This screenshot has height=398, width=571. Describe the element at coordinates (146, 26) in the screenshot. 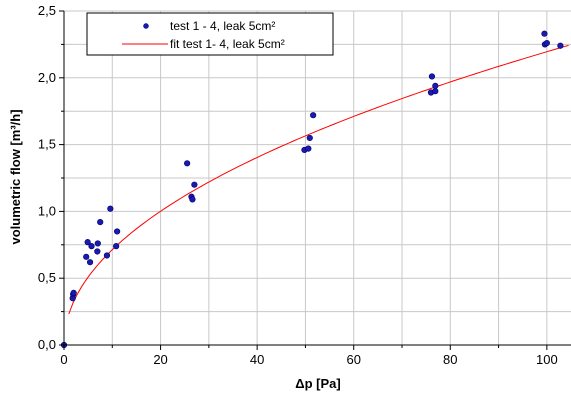

I see `legend-marker-scatter` at that location.